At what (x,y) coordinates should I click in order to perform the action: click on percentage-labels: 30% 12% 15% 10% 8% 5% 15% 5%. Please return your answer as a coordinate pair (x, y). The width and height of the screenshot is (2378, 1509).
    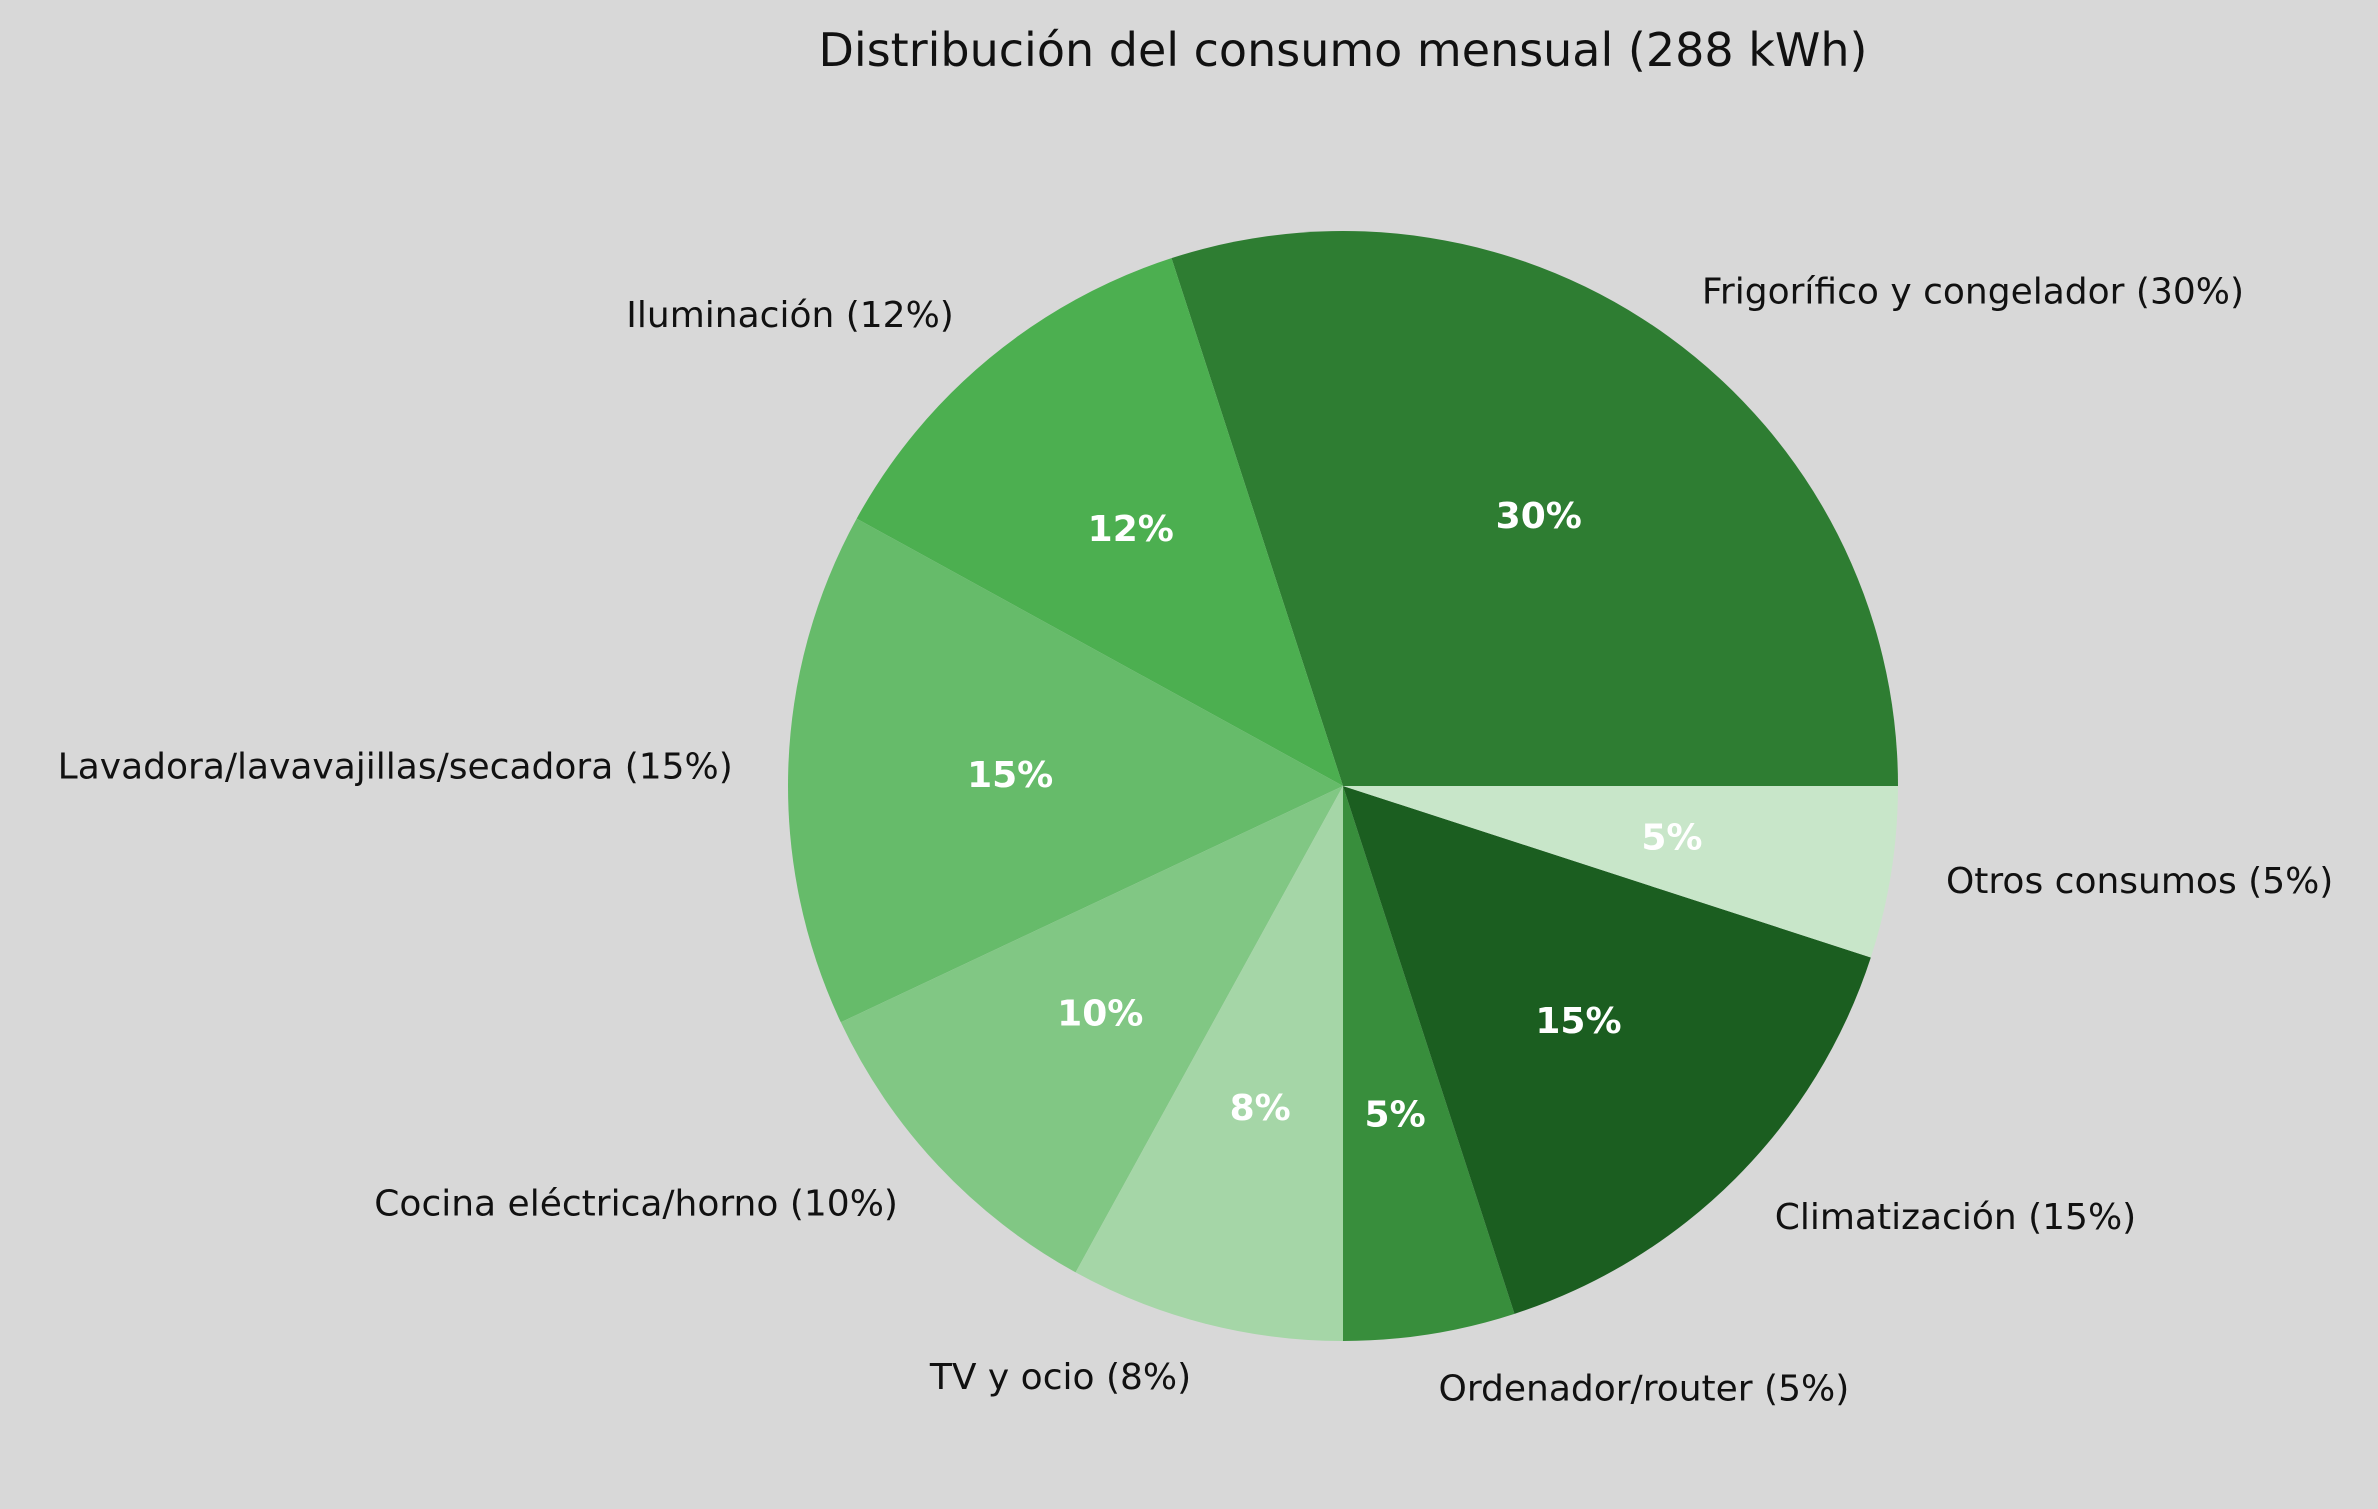
    Looking at the image, I should click on (1334, 815).